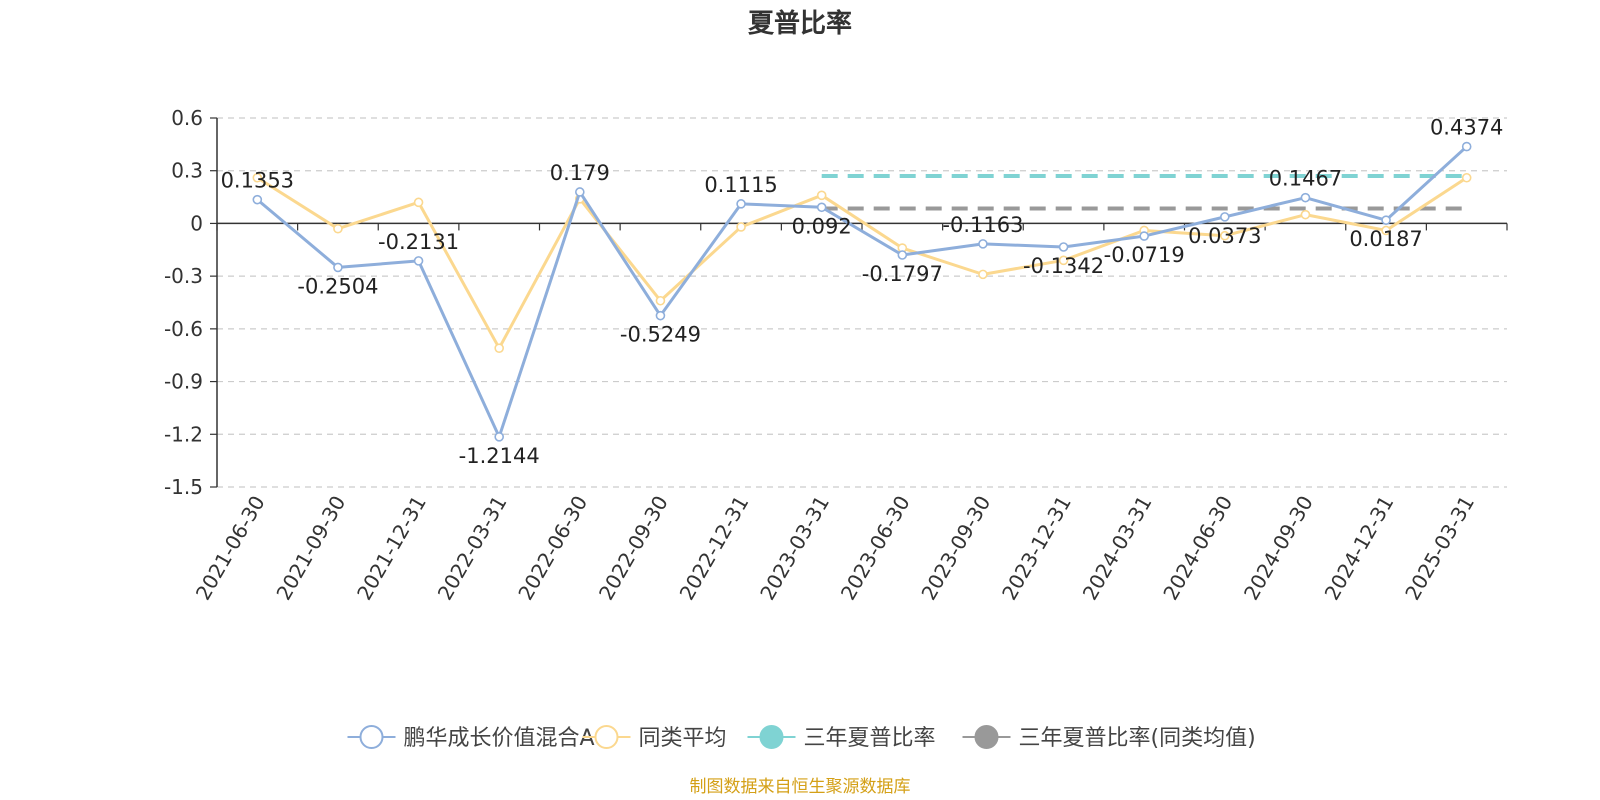 Image resolution: width=1600 pixels, height=800 pixels. I want to click on x-tick-label: 2021-06-30, so click(230, 548).